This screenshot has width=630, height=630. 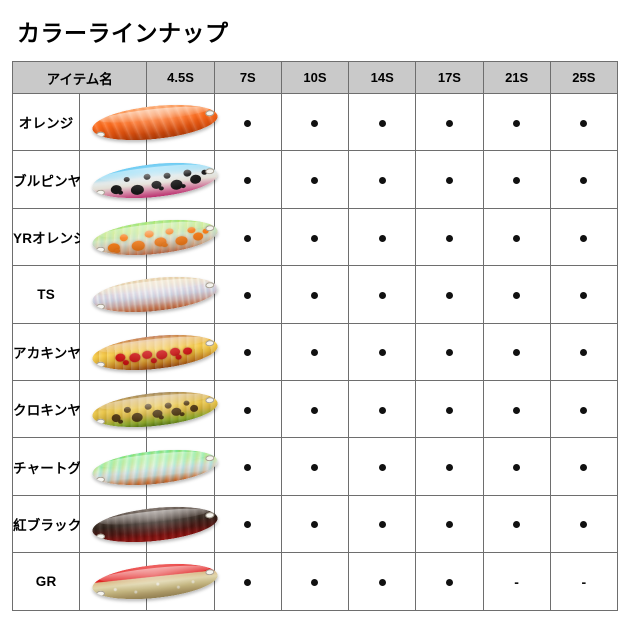 I want to click on column-header-size-4-5s: 4.5S, so click(x=180, y=77).